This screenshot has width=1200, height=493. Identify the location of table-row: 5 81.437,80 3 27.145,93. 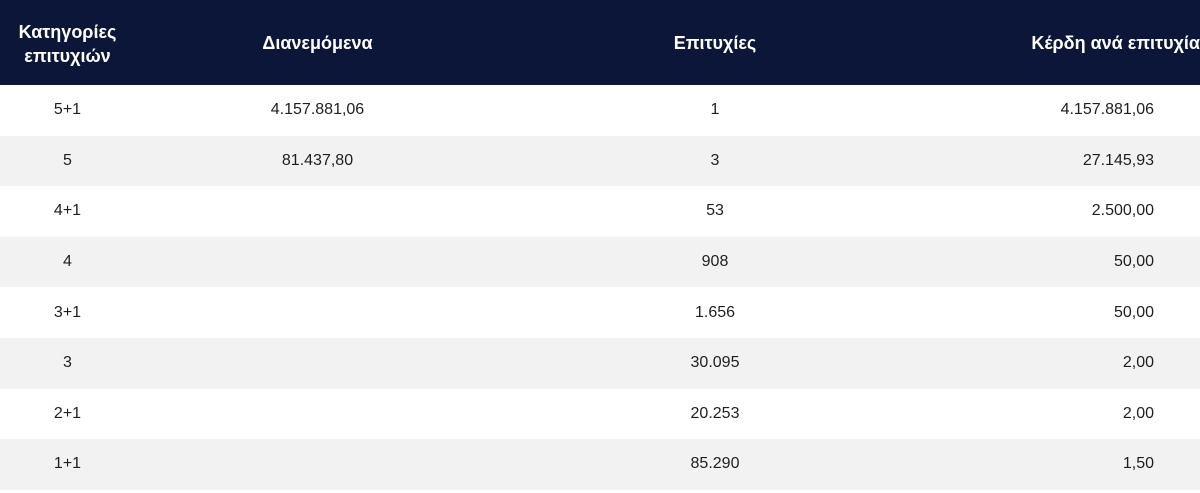
(600, 161).